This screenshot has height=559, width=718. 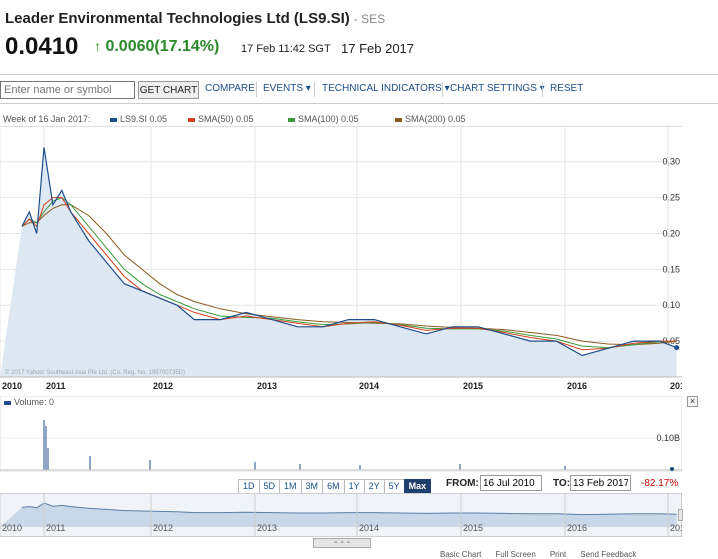 I want to click on legend-item-ls9: LS9.SI 0.05, so click(x=138, y=119).